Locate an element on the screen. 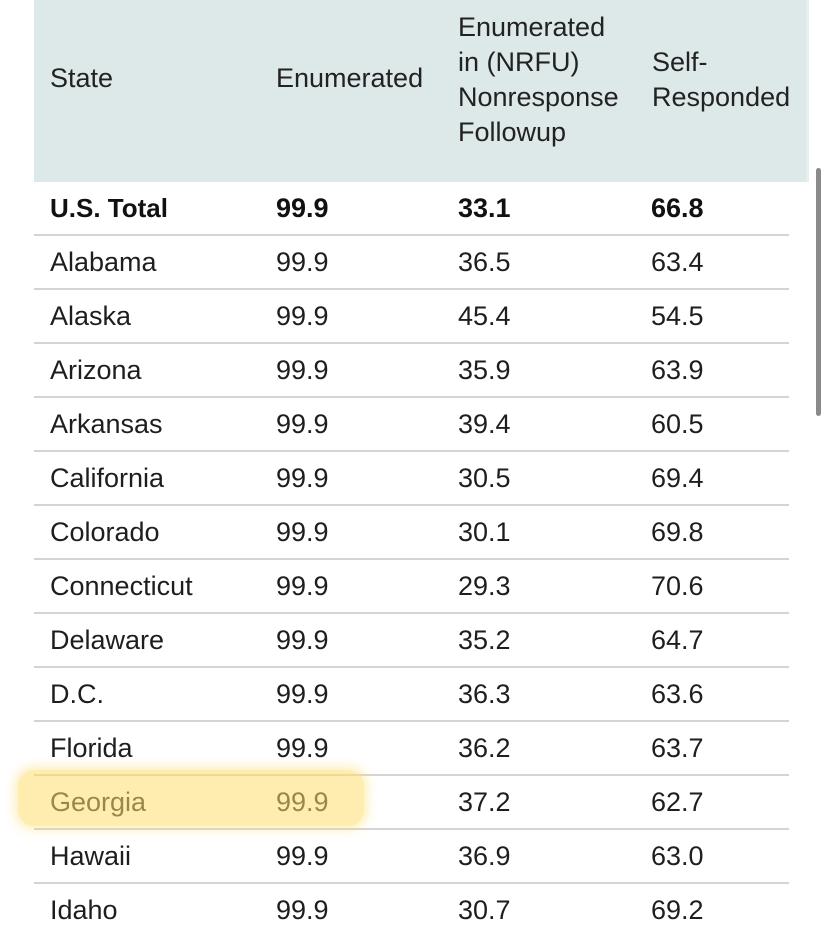 This screenshot has width=828, height=935. cell-nrfu: 35.2 is located at coordinates (484, 640).